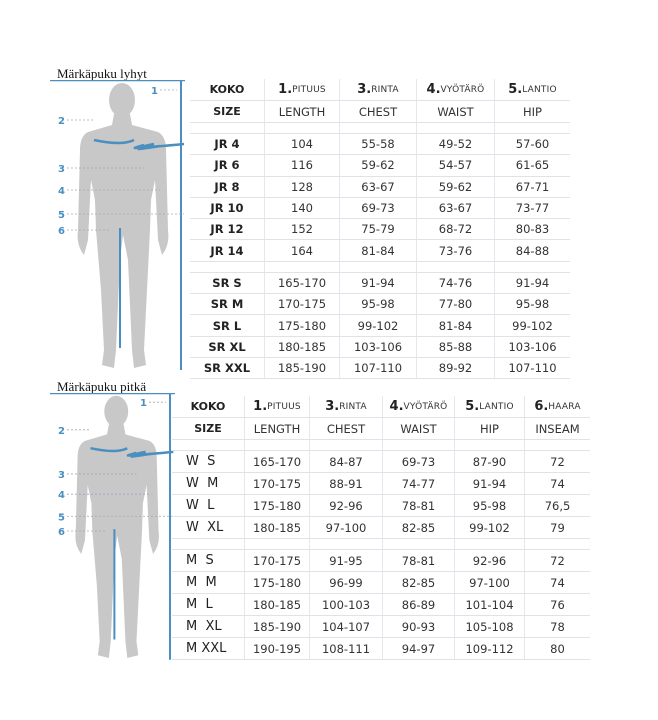 Image resolution: width=658 pixels, height=720 pixels. What do you see at coordinates (532, 165) in the screenshot?
I see `measurement-cell: 61-65` at bounding box center [532, 165].